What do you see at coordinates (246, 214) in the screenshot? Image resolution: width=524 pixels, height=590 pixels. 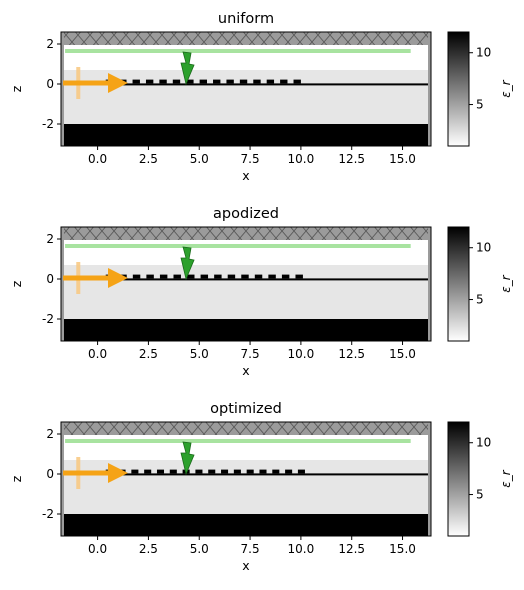 I see `panel-title: apodized` at bounding box center [246, 214].